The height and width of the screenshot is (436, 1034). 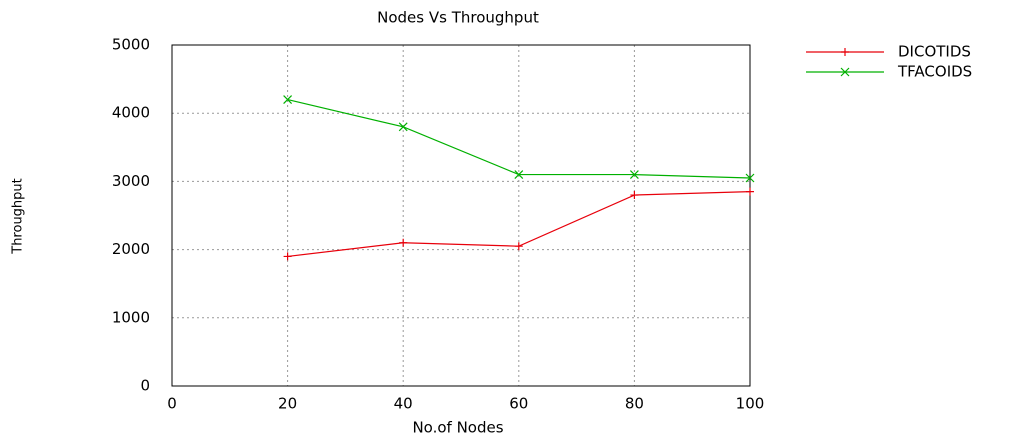 I want to click on y-tick-label: 1000, so click(x=131, y=317).